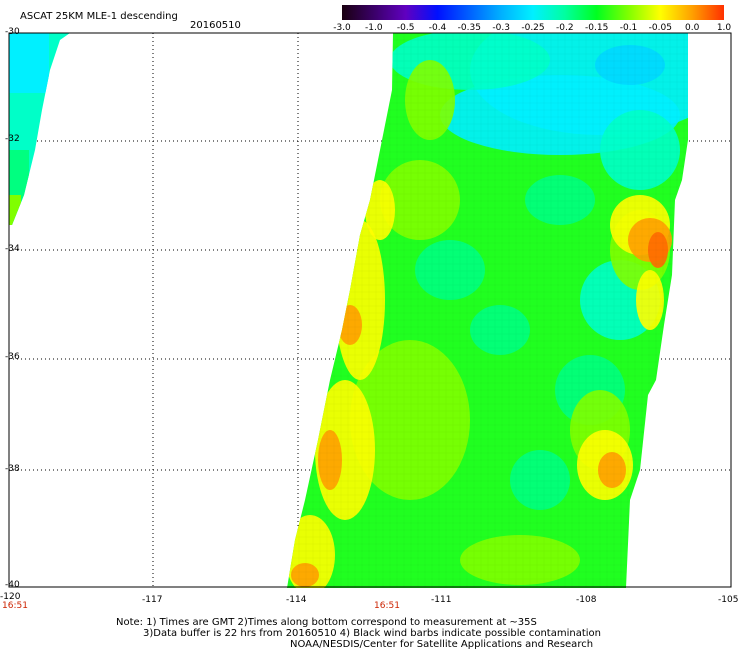 This screenshot has height=650, width=740. Describe the element at coordinates (565, 28) in the screenshot. I see `colorbar-tick-label: -0.2` at that location.